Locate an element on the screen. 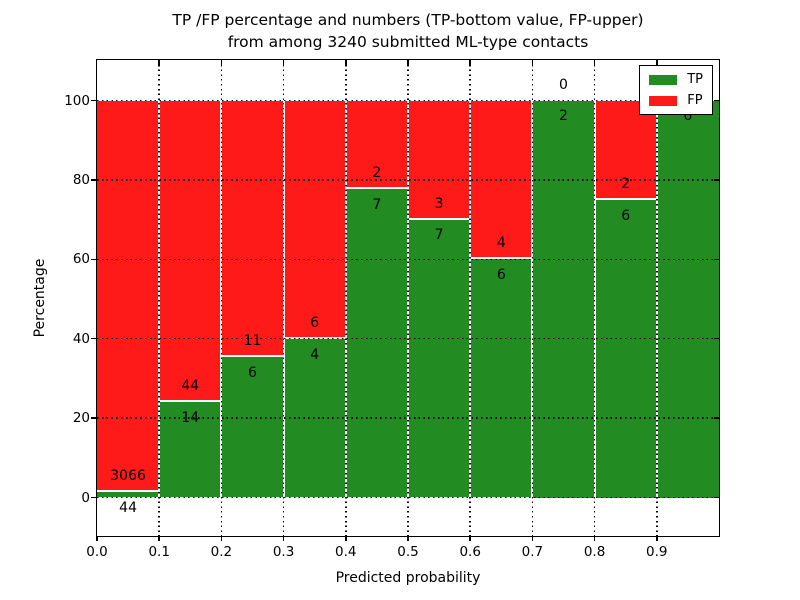  legend-row-tp: TP is located at coordinates (676, 79).